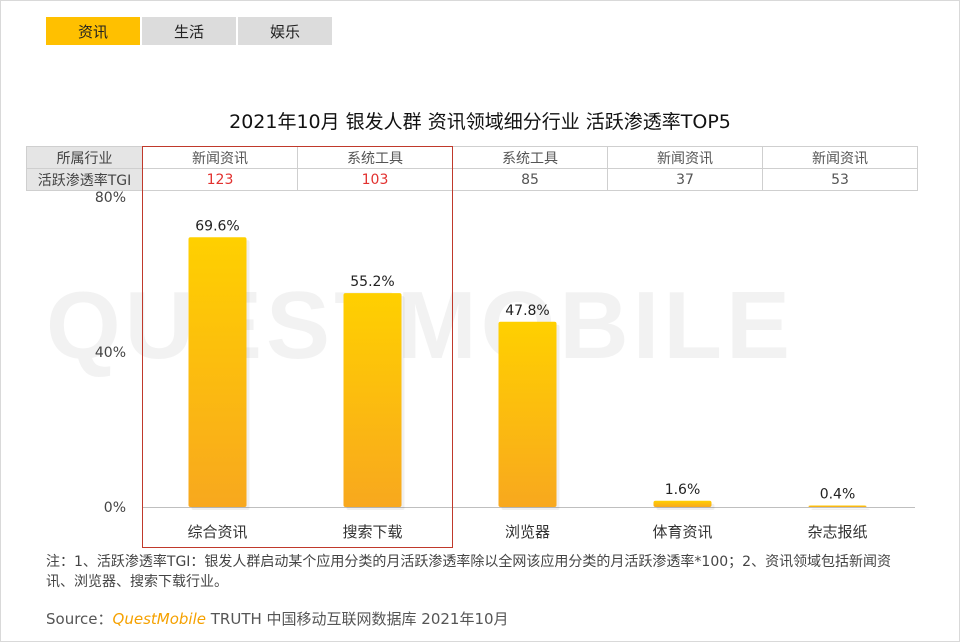 The height and width of the screenshot is (642, 960). What do you see at coordinates (217, 532) in the screenshot?
I see `x-tick-label: 综合资讯` at bounding box center [217, 532].